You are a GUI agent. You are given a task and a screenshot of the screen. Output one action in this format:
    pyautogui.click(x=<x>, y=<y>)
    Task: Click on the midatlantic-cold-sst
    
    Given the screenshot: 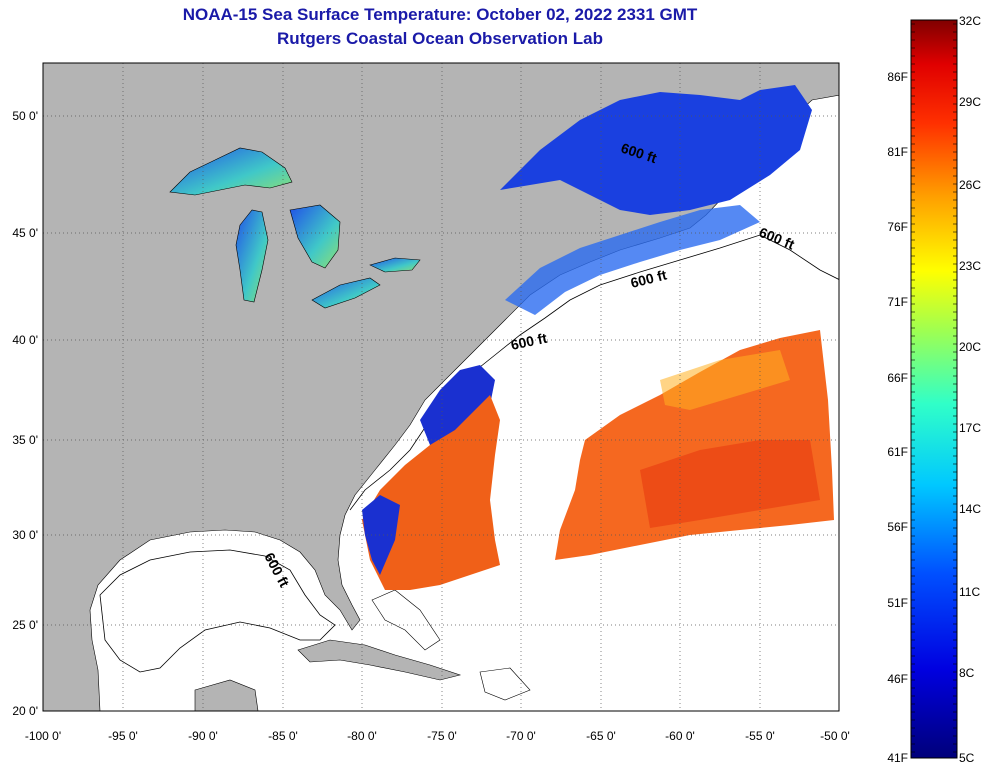 What is the action you would take?
    pyautogui.click(x=457, y=407)
    